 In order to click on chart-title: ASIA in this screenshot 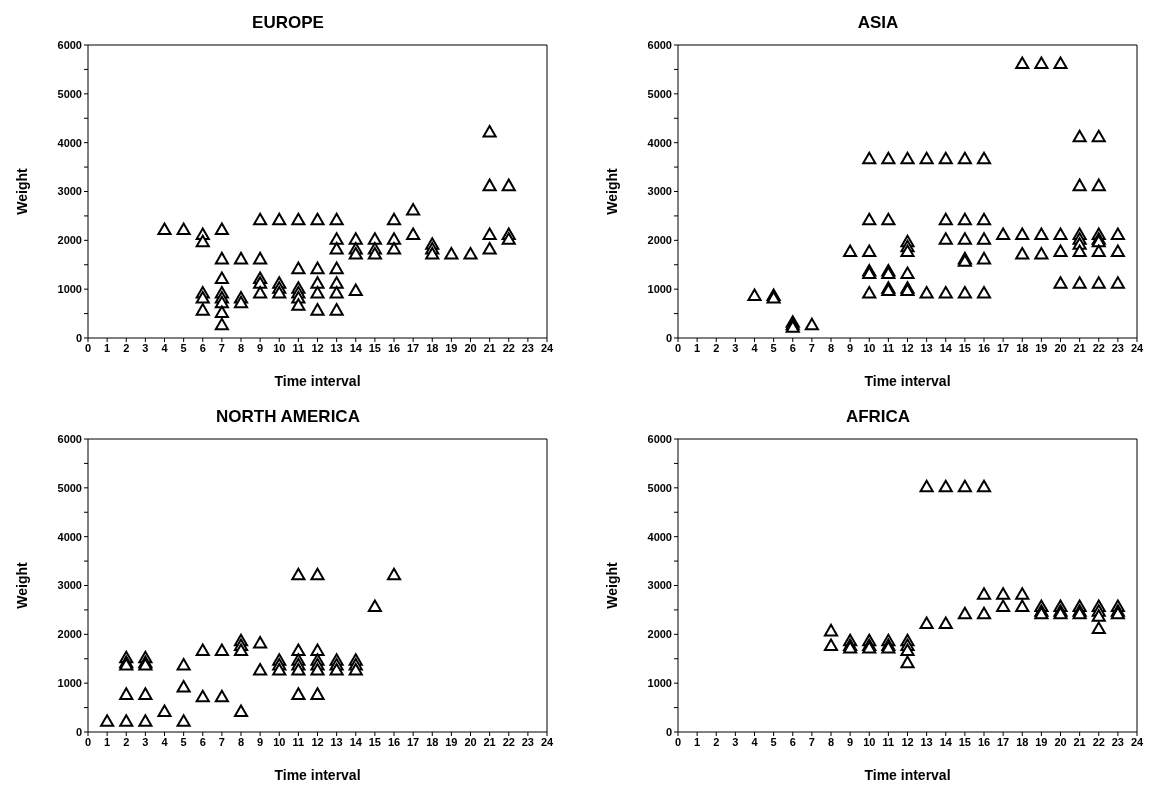, I will do `click(878, 23)`.